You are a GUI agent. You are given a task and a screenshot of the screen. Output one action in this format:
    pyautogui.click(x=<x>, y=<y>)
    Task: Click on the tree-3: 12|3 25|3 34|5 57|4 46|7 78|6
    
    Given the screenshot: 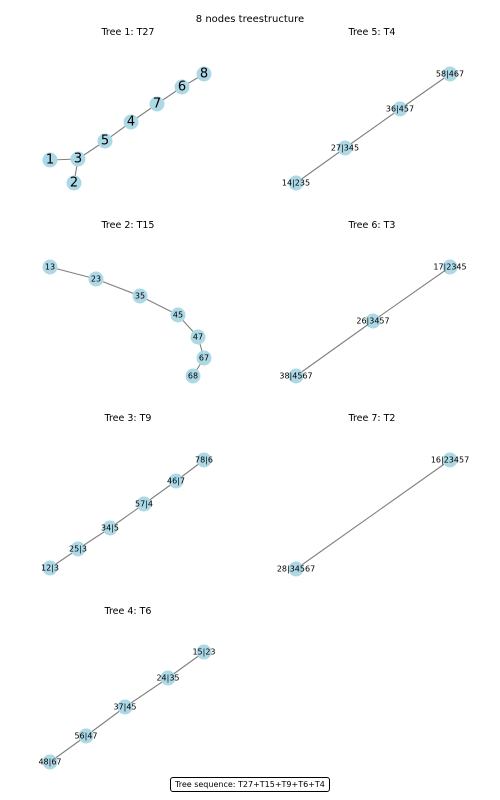 What is the action you would take?
    pyautogui.click(x=127, y=514)
    